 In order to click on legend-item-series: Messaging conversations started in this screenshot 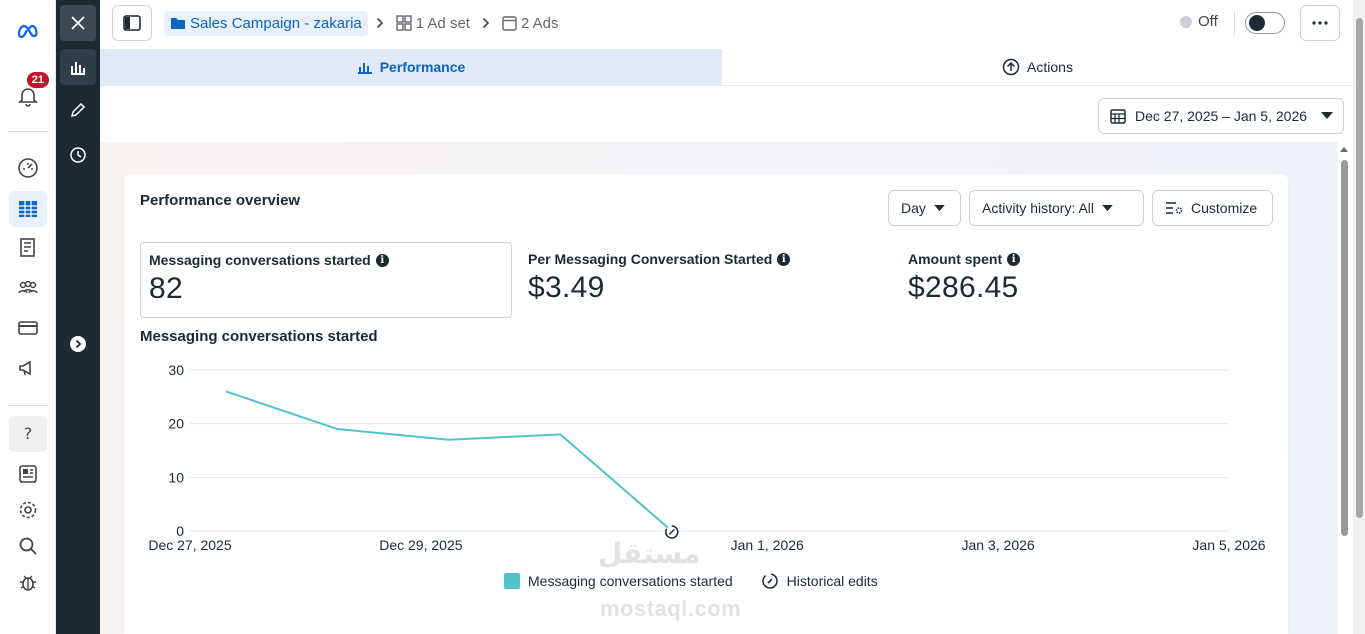, I will do `click(618, 581)`.